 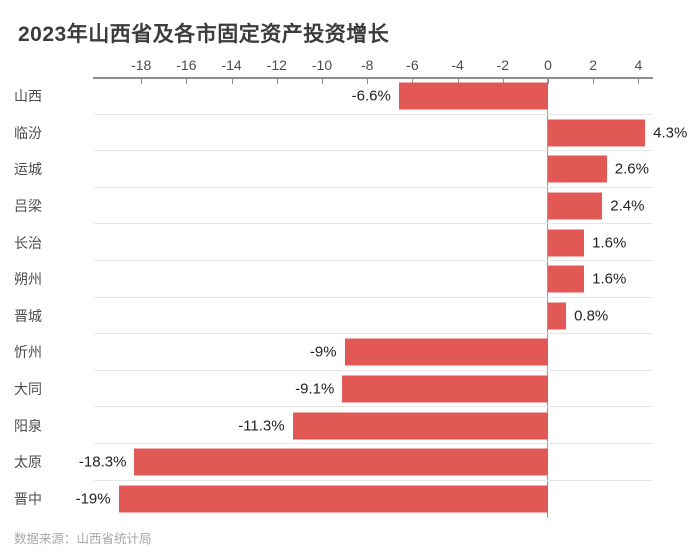 I want to click on category-label: 临汾, so click(x=28, y=132).